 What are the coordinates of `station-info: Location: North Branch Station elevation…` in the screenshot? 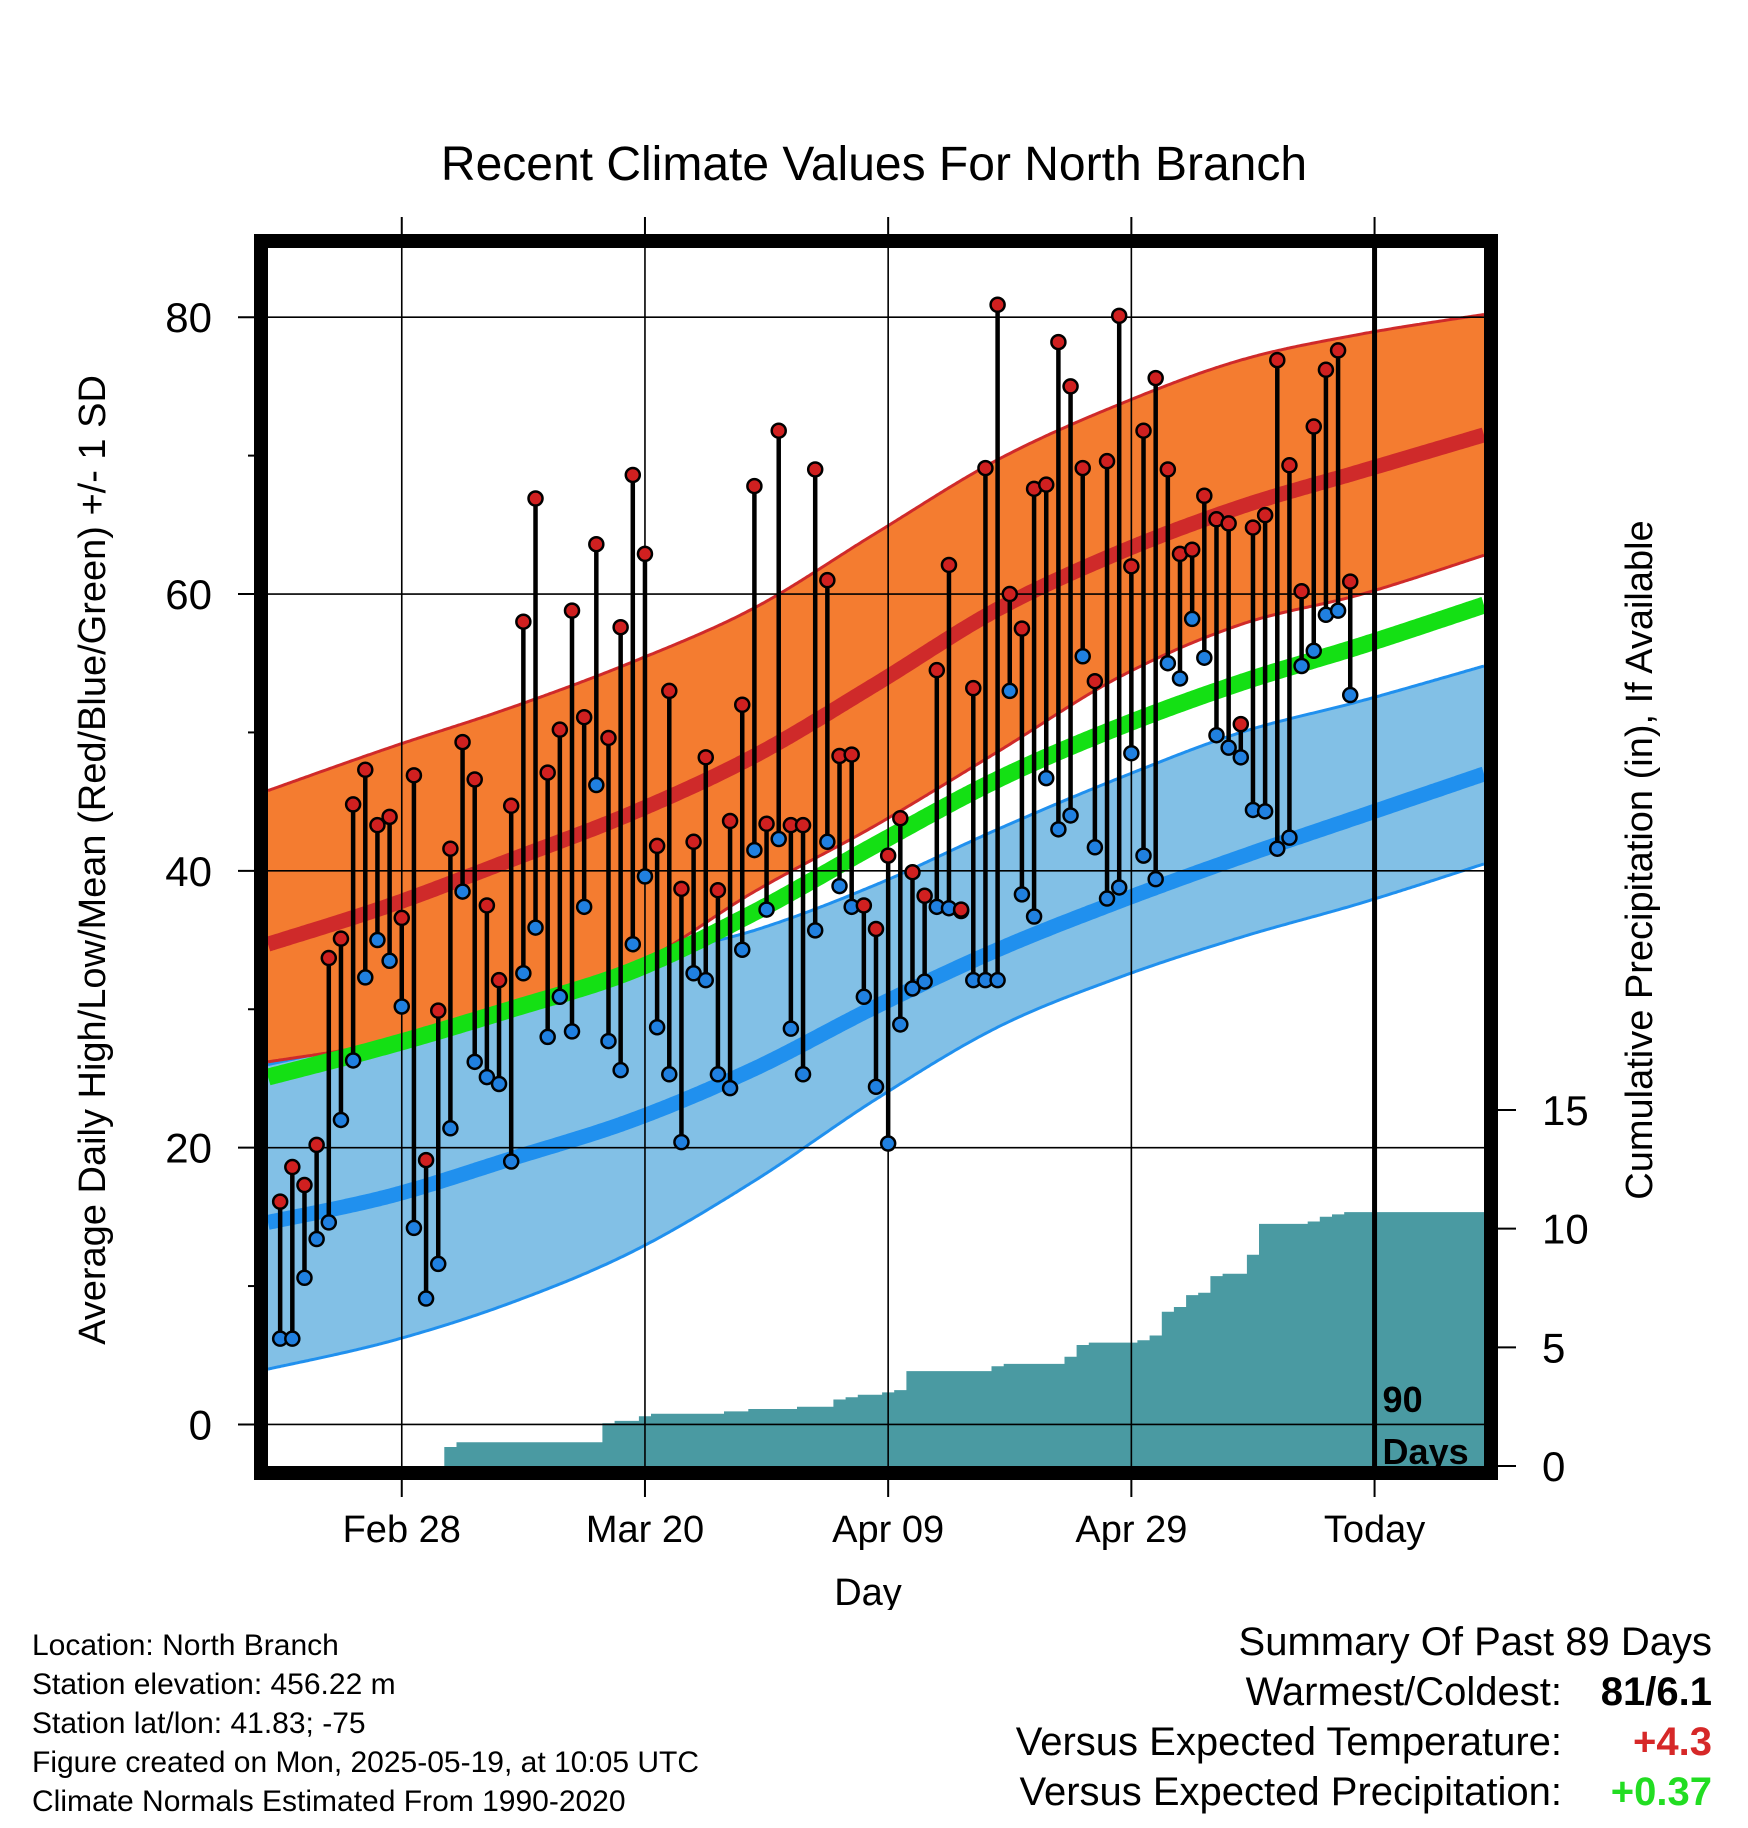 It's located at (365, 1723).